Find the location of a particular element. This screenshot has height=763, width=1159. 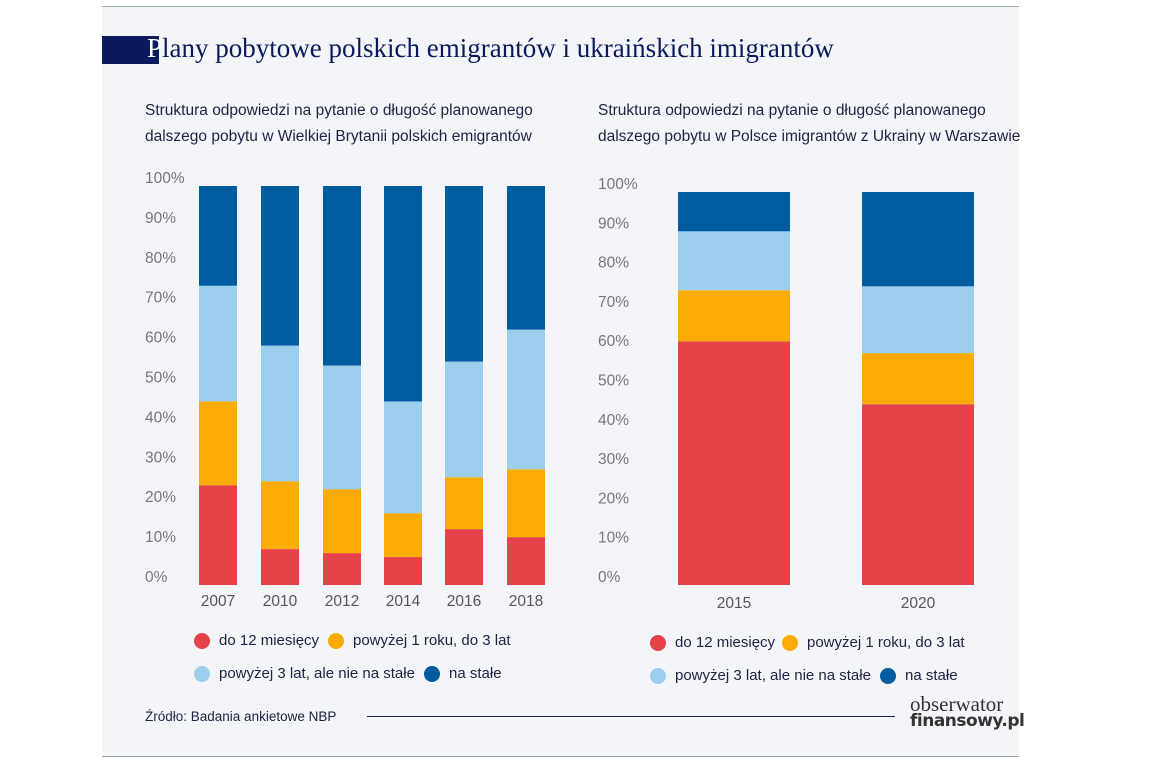

x-tick-label: 2007 is located at coordinates (218, 601).